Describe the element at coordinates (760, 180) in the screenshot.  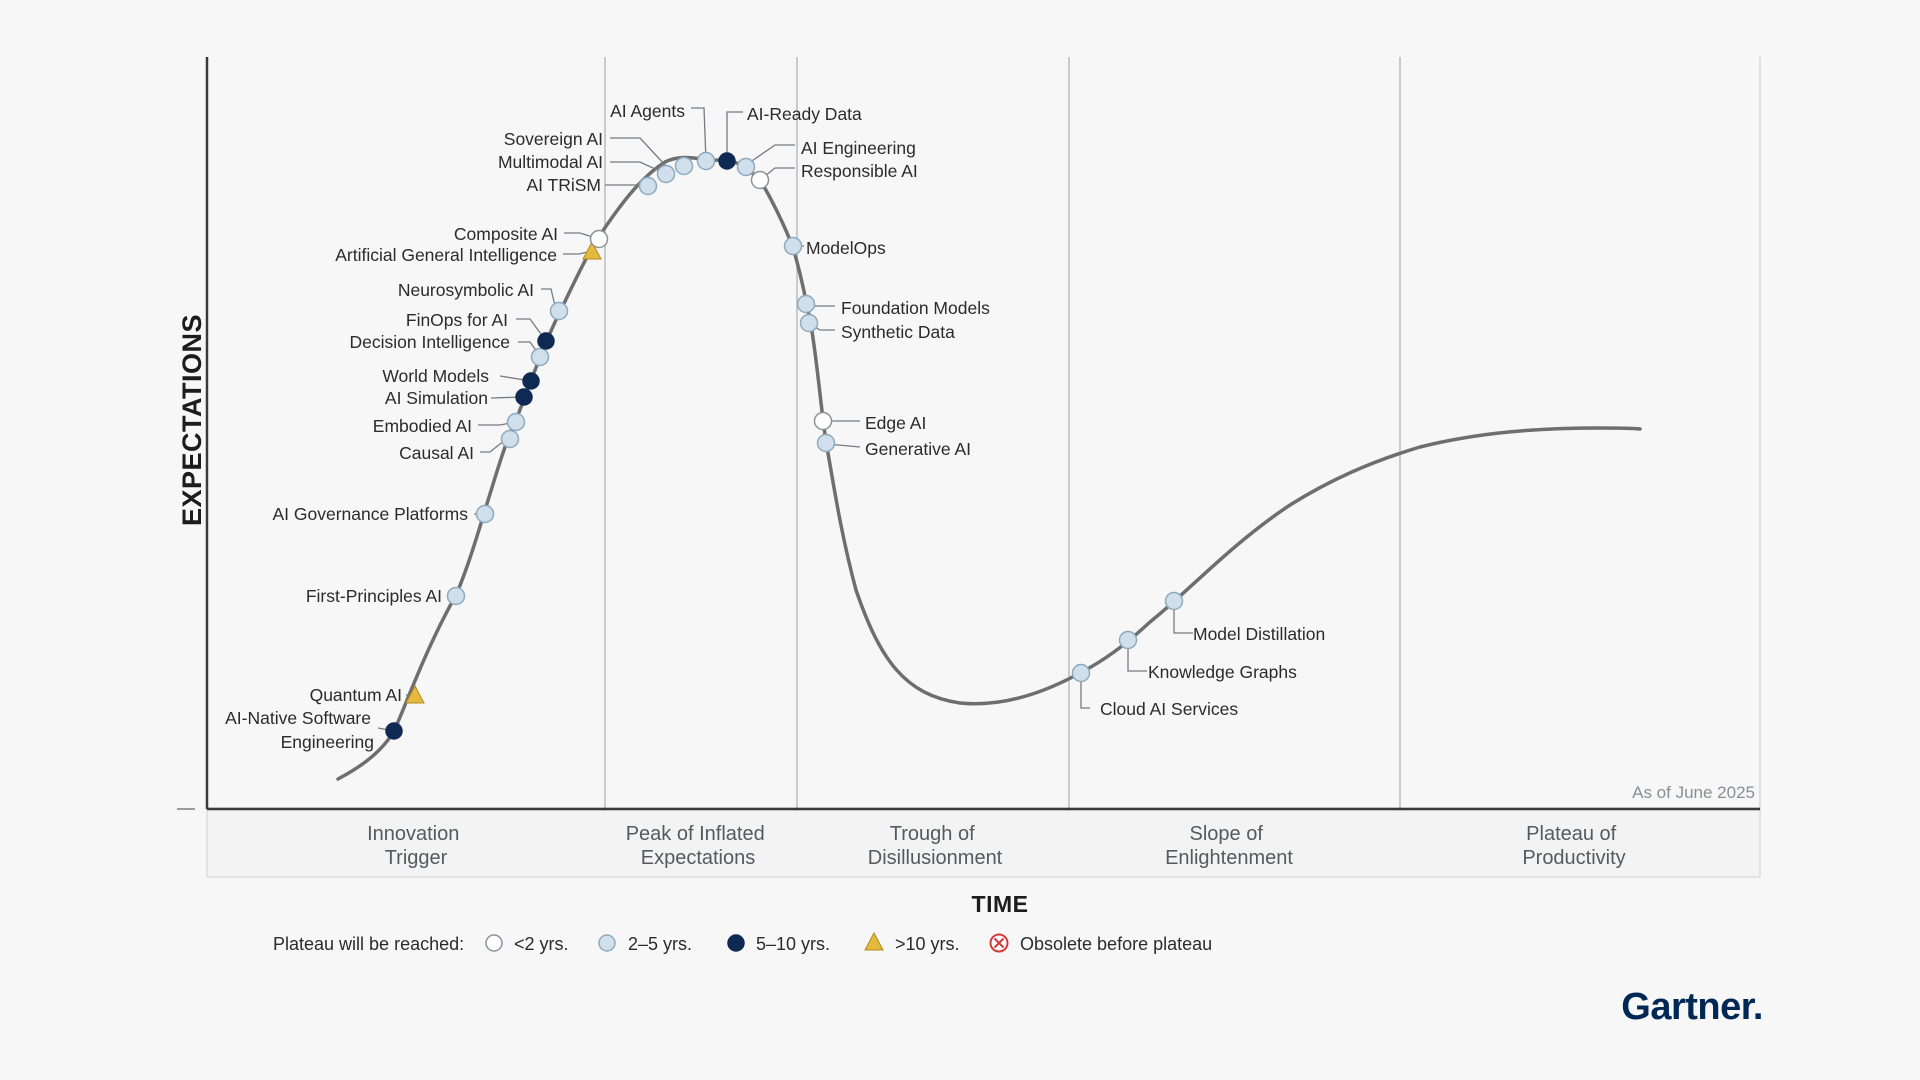
I see `marker-responsible-ai` at that location.